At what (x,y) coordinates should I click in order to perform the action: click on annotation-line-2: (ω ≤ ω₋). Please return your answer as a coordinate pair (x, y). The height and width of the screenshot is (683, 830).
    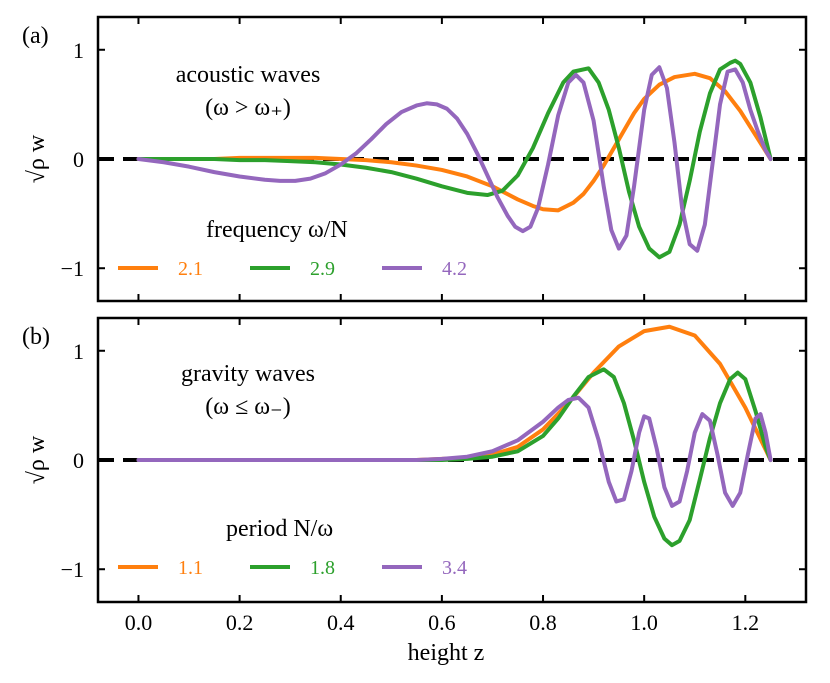
    Looking at the image, I should click on (247, 407).